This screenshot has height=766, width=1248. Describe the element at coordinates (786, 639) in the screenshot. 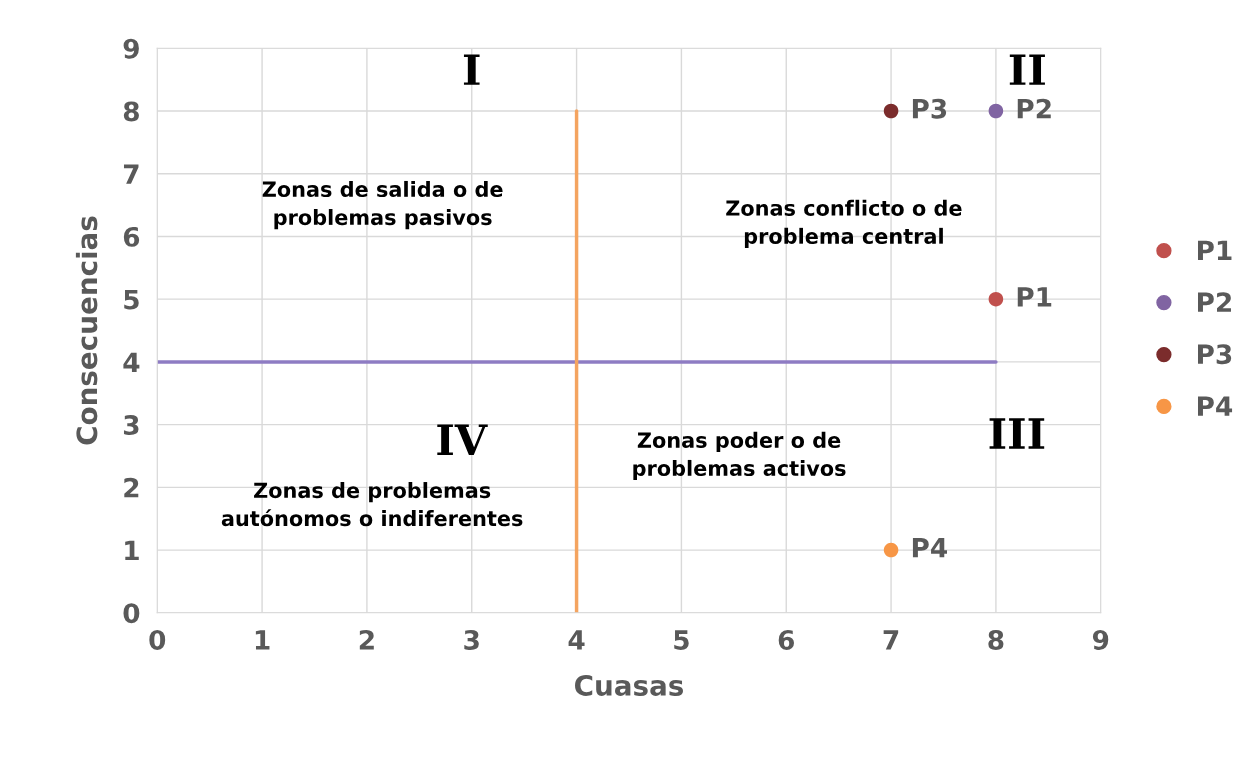

I see `x-tick-label: 6` at that location.